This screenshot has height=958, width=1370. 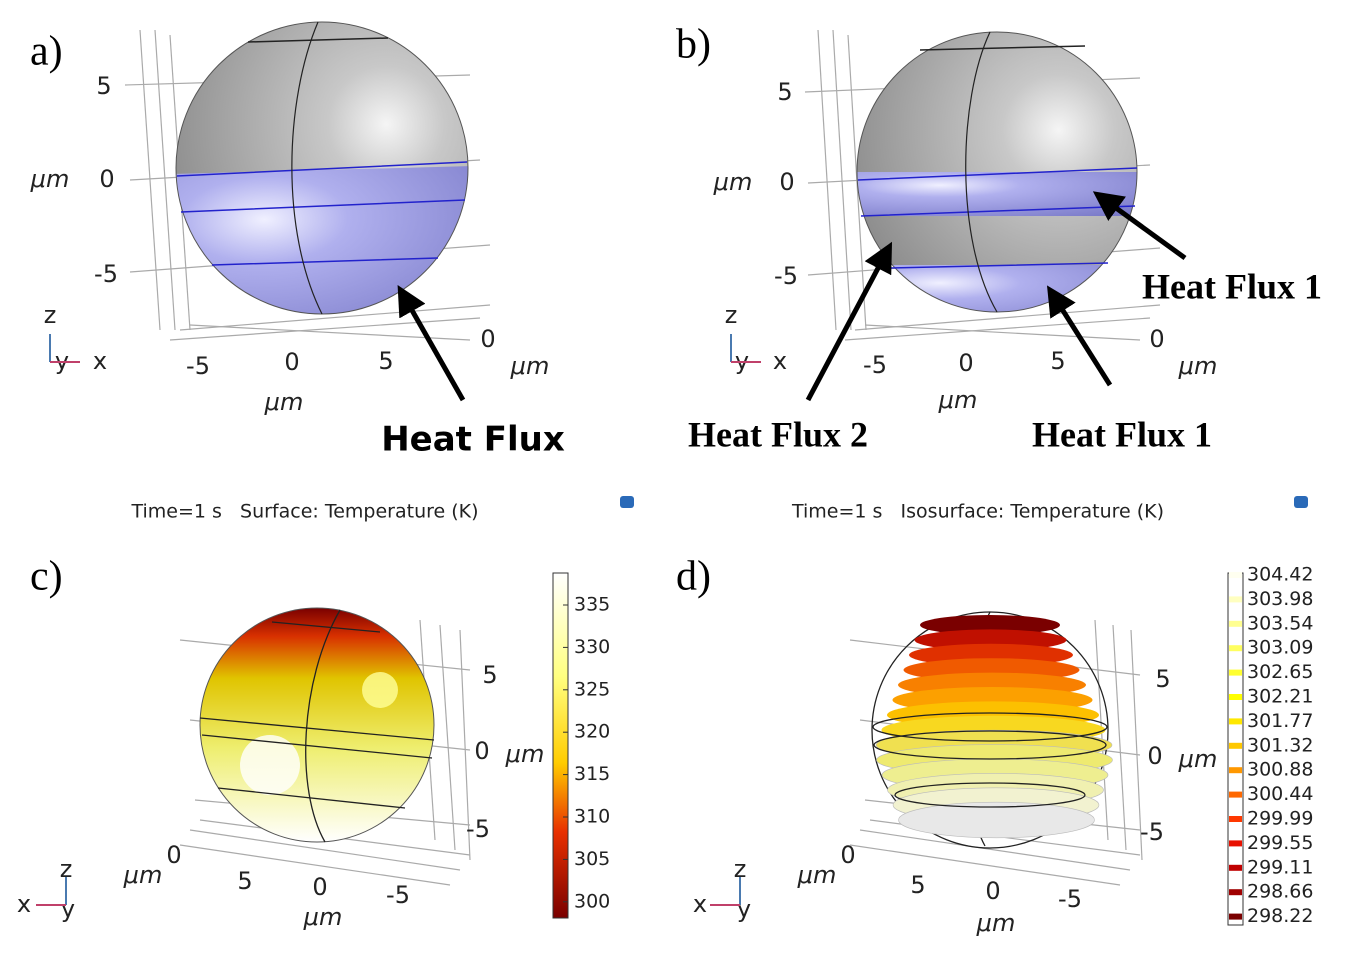 What do you see at coordinates (592, 647) in the screenshot?
I see `colorbar-label: 330` at bounding box center [592, 647].